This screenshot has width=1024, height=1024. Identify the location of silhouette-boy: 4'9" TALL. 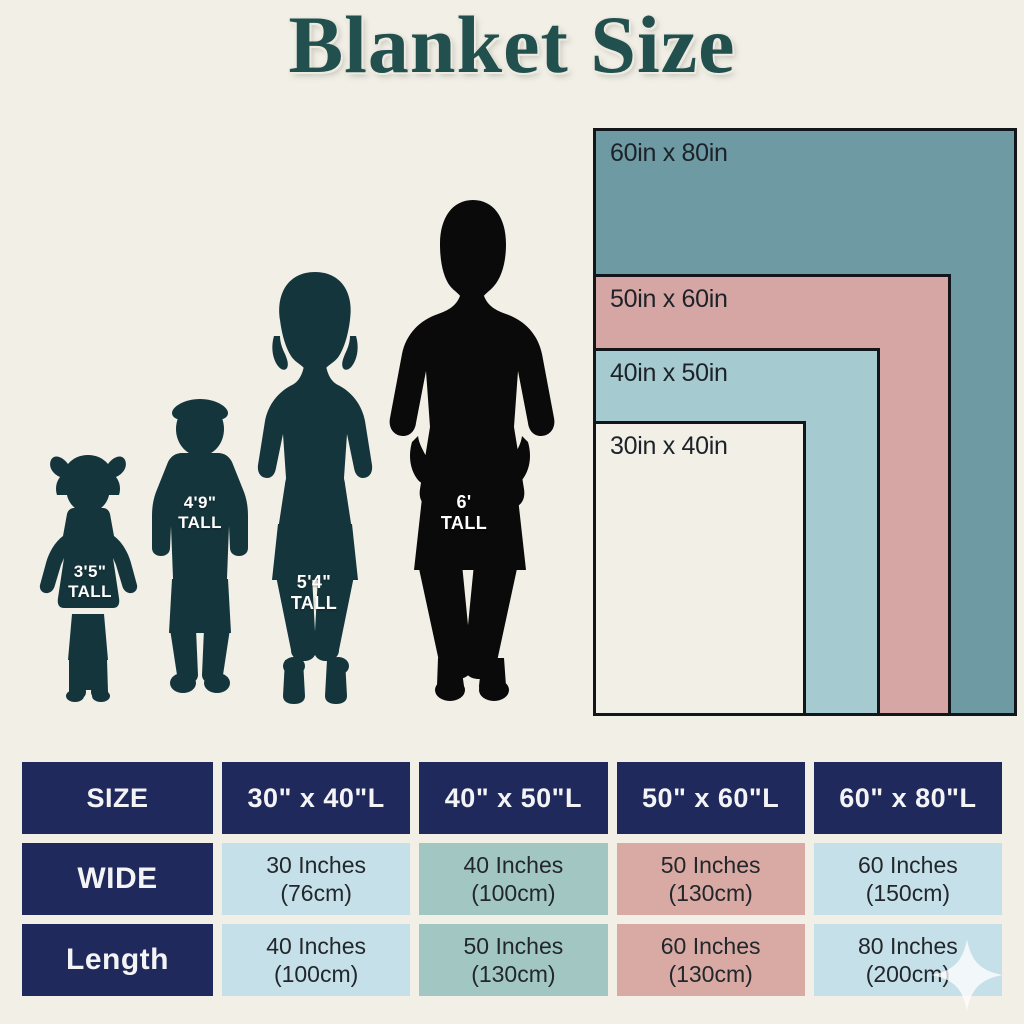
(200, 543).